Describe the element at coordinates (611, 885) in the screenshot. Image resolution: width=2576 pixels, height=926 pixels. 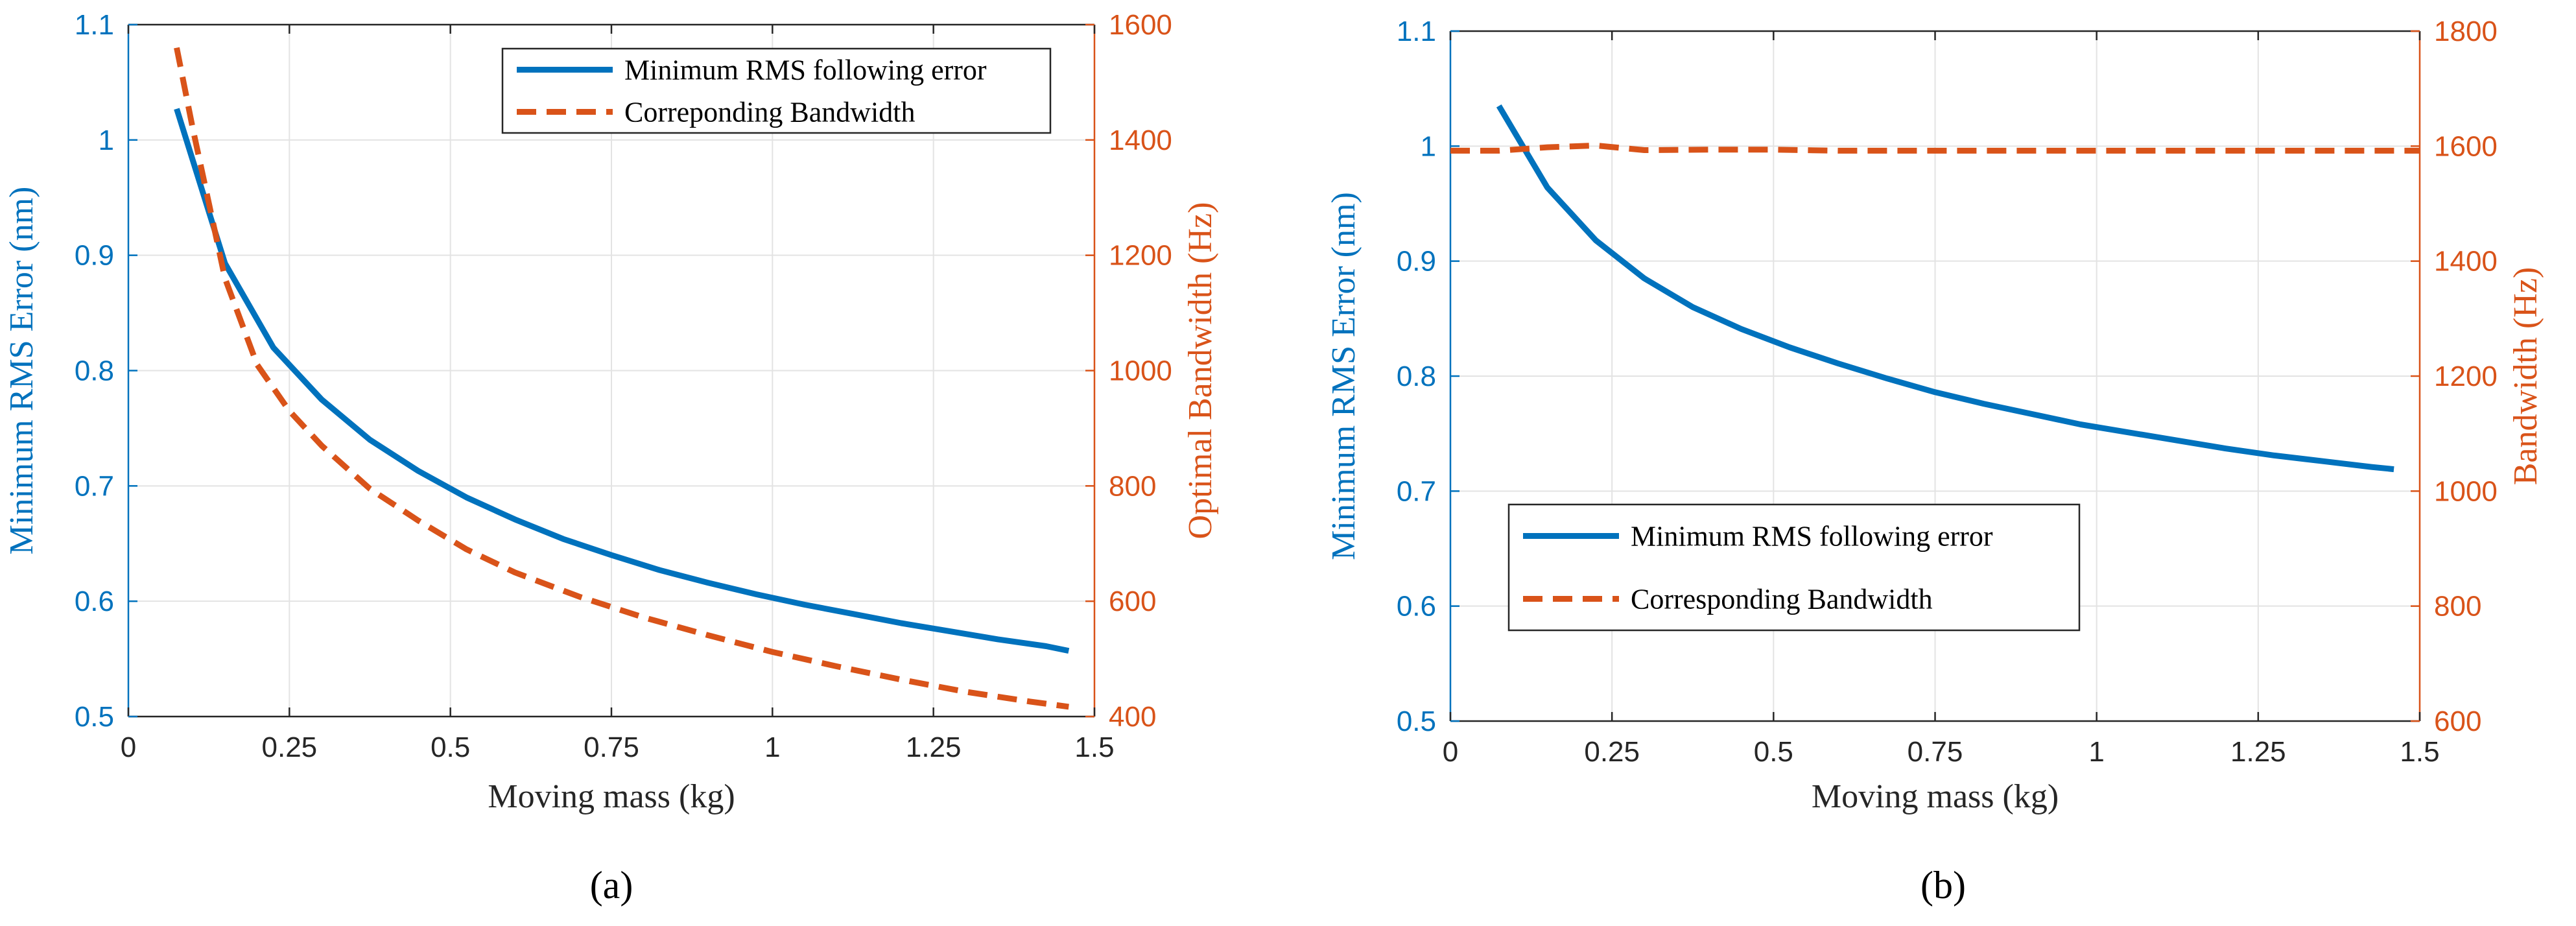
I see `panel-label: (a)` at that location.